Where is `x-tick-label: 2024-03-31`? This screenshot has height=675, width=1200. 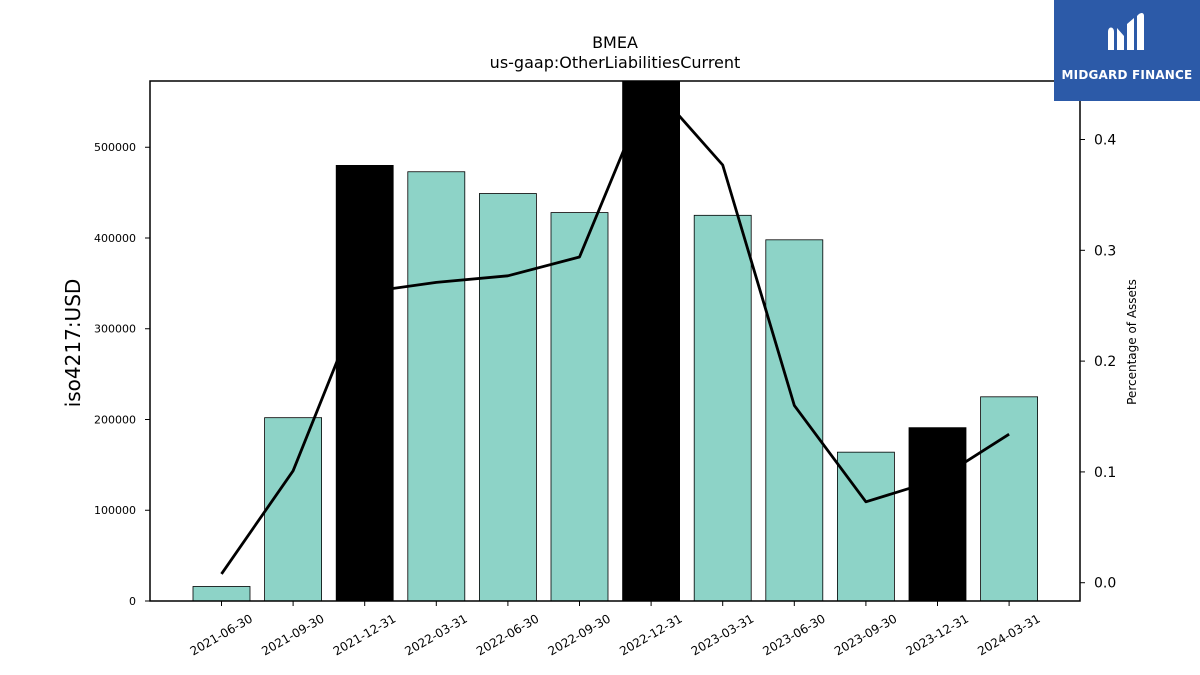 x-tick-label: 2024-03-31 is located at coordinates (1008, 634).